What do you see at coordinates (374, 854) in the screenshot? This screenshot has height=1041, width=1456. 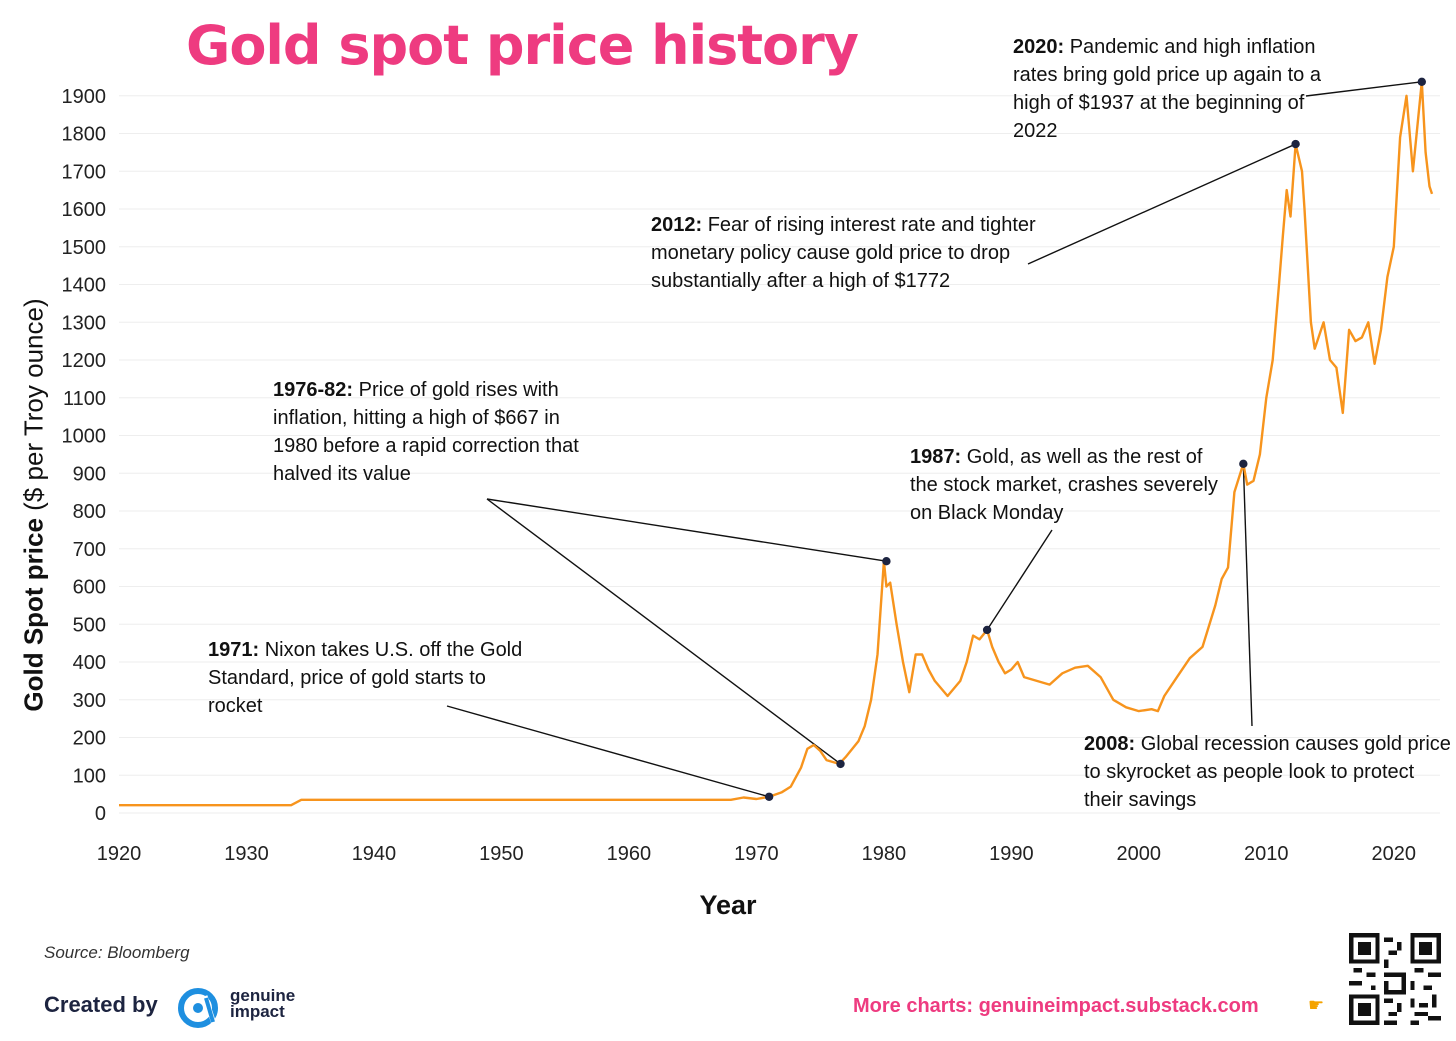 I see `x-tick-label: 1940` at bounding box center [374, 854].